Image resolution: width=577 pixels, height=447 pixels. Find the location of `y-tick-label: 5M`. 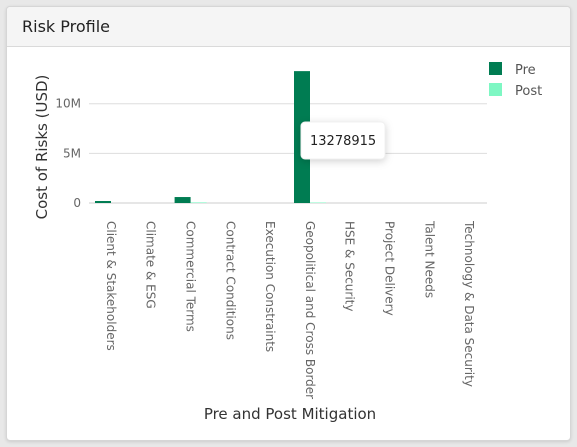

y-tick-label: 5M is located at coordinates (72, 153).